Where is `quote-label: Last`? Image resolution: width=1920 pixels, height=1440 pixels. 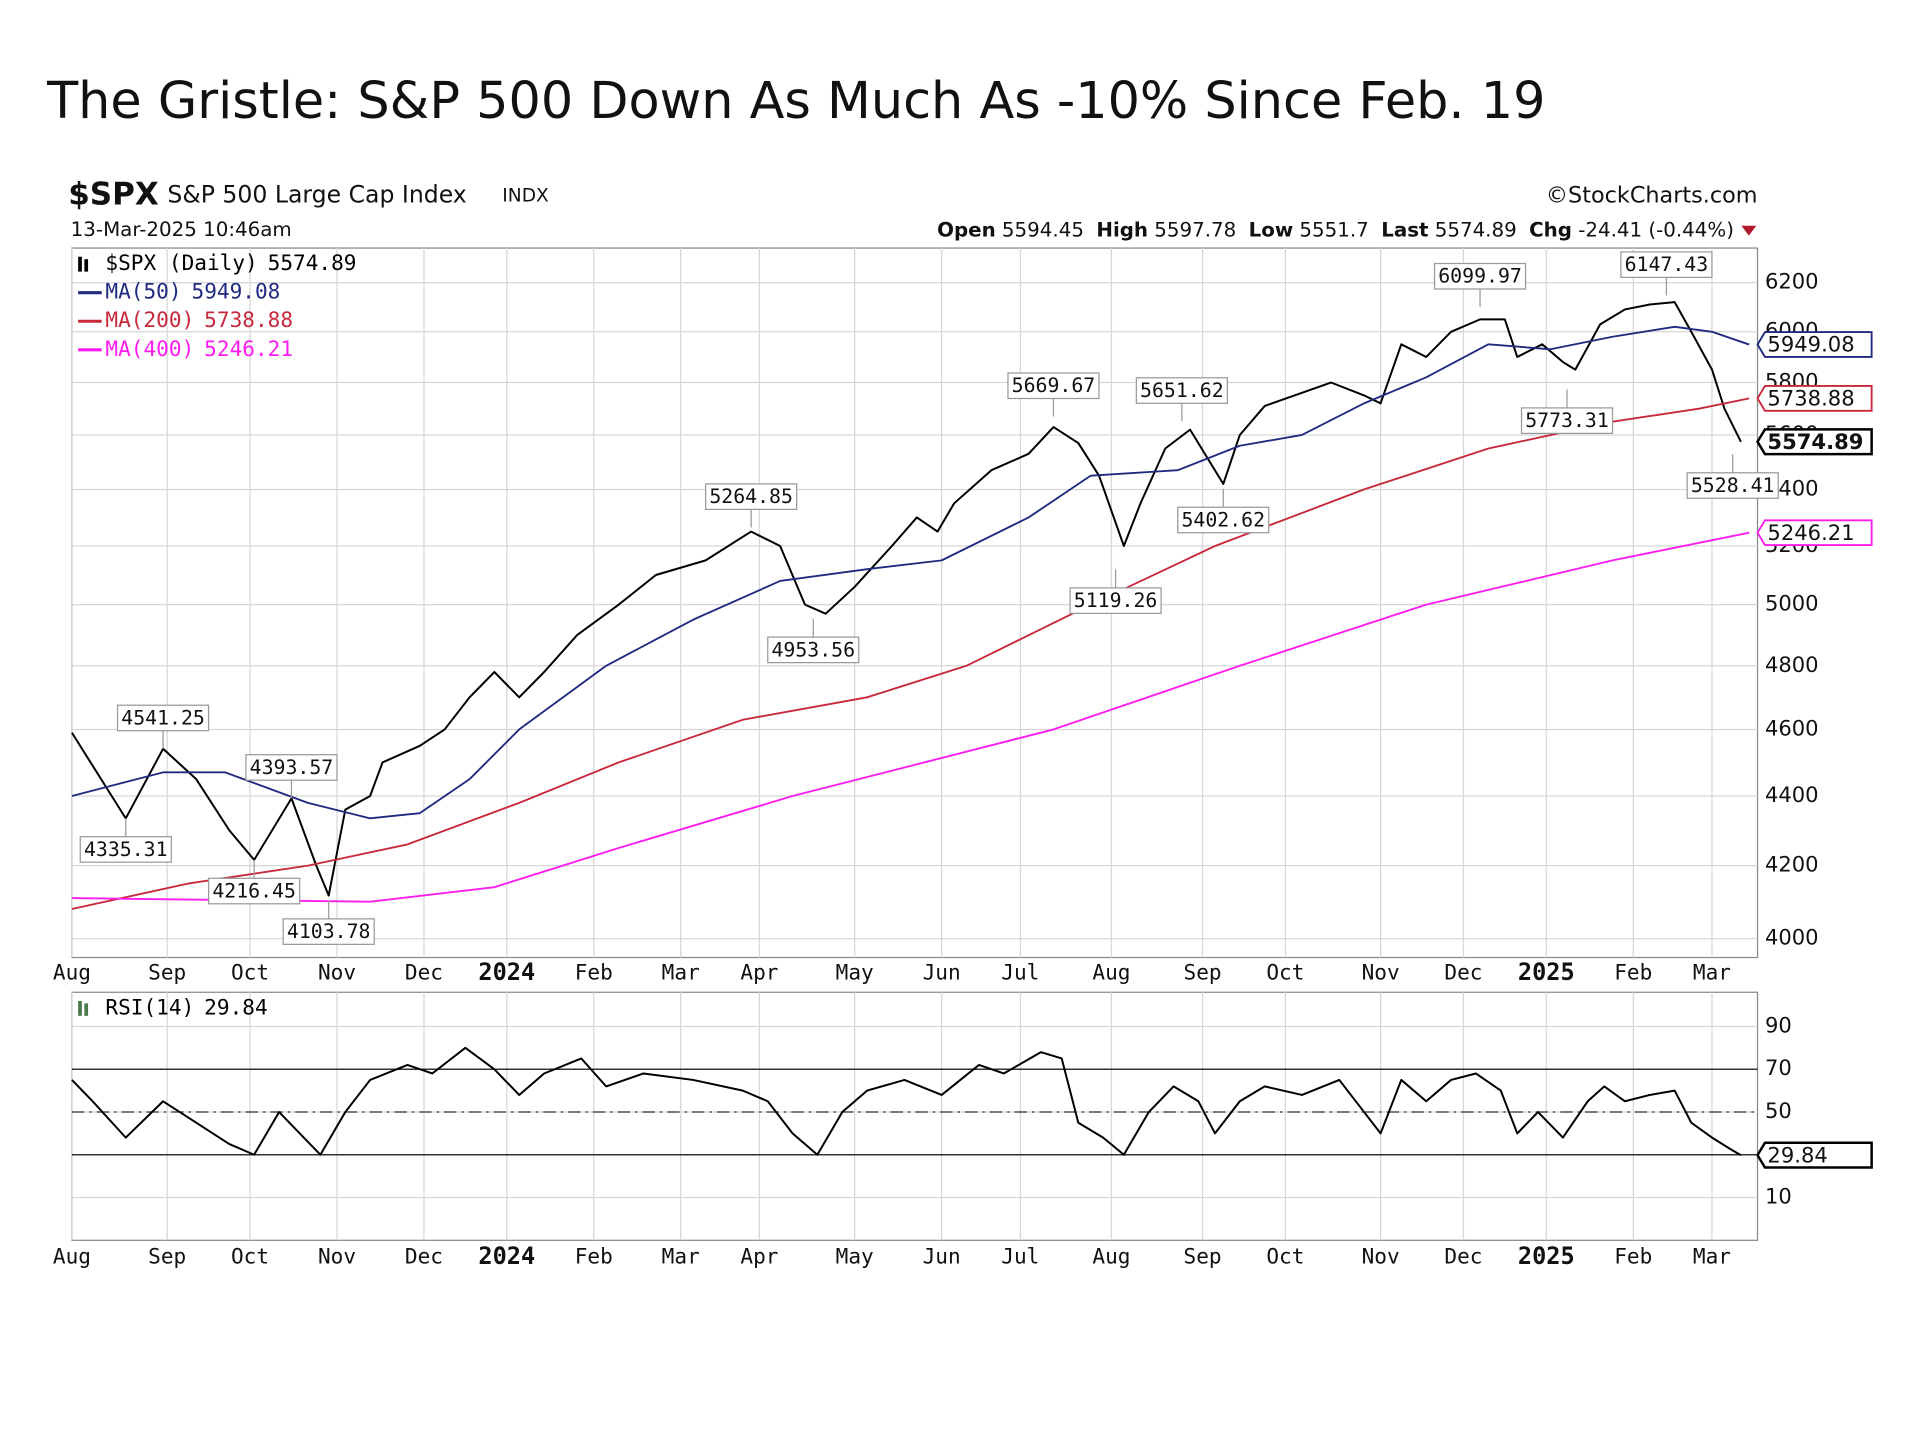
quote-label: Last is located at coordinates (1405, 229).